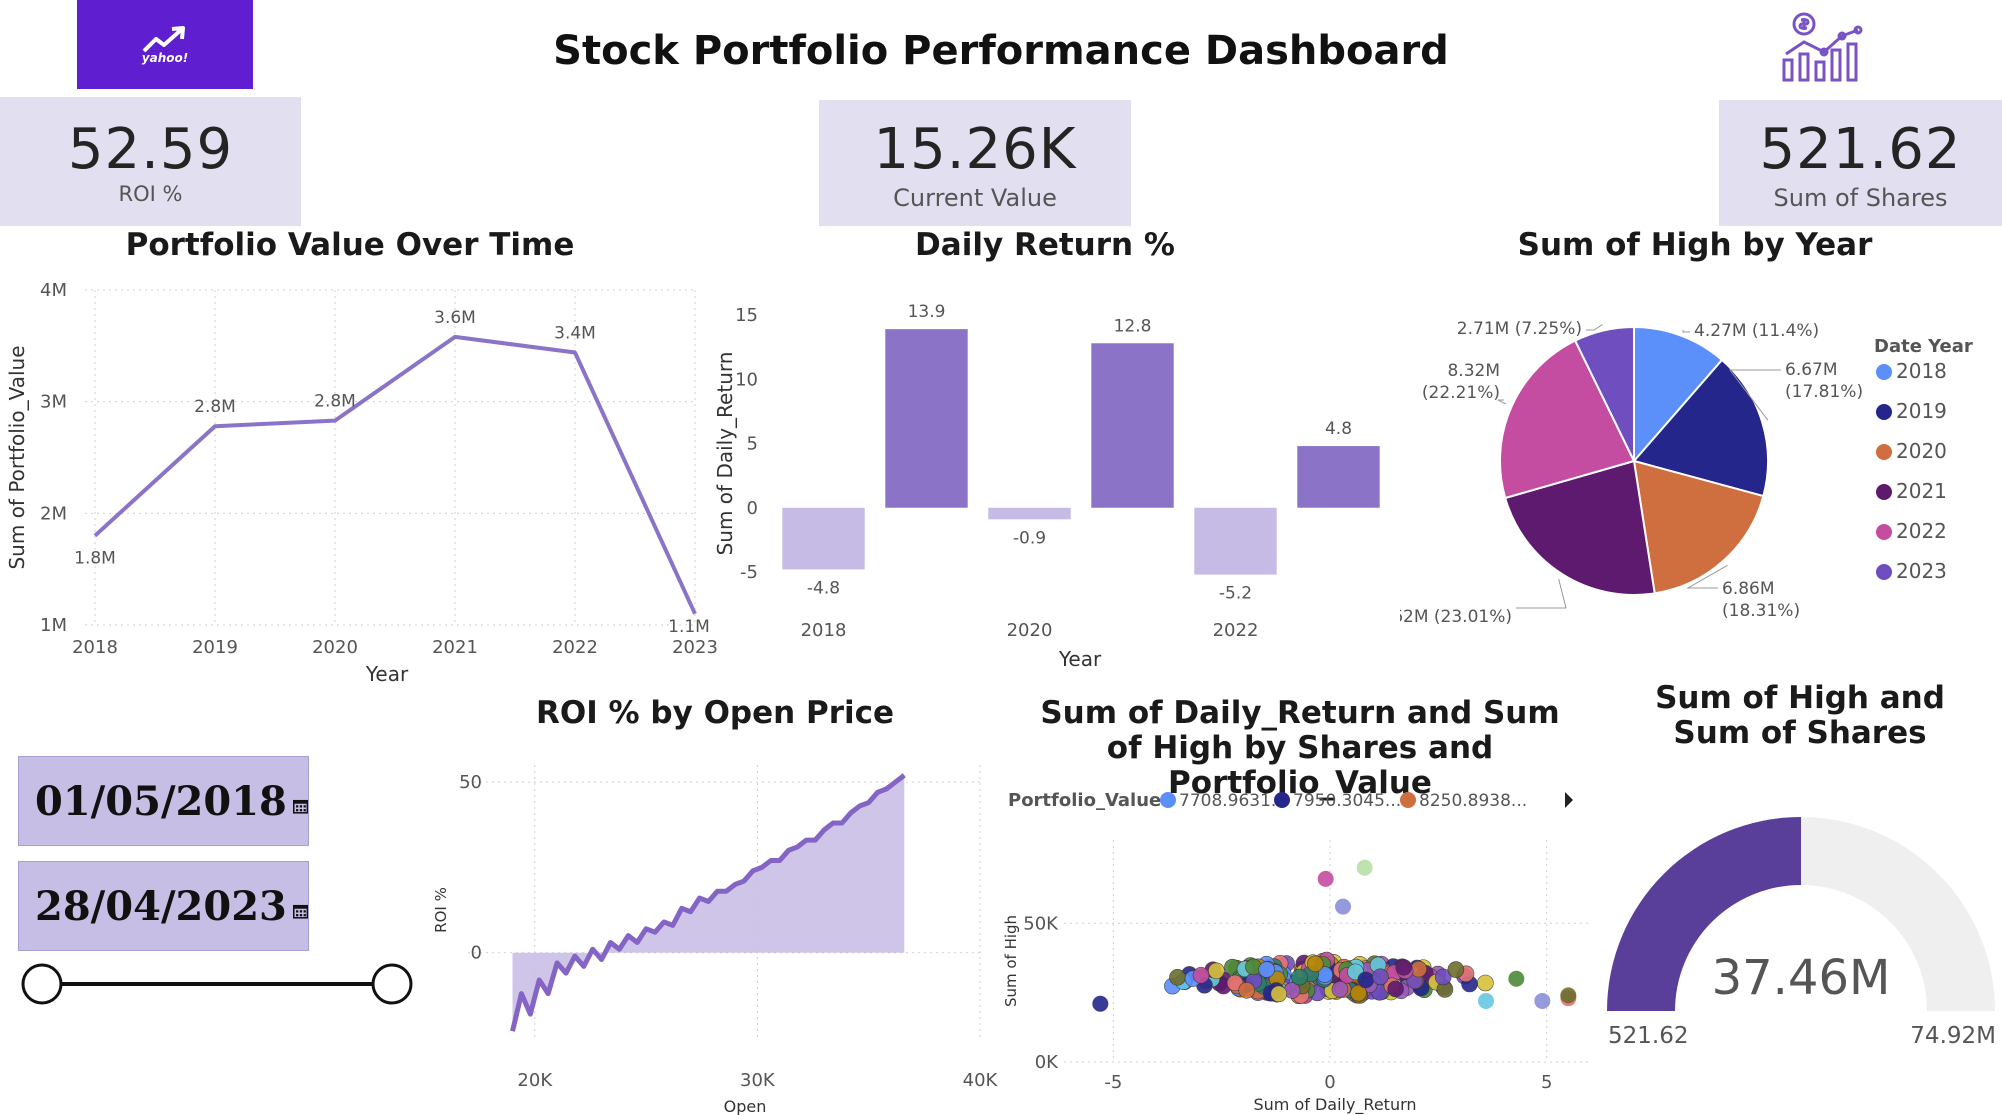 This screenshot has width=2002, height=1115. What do you see at coordinates (1473, 371) in the screenshot?
I see `slice-label: 8.32M` at bounding box center [1473, 371].